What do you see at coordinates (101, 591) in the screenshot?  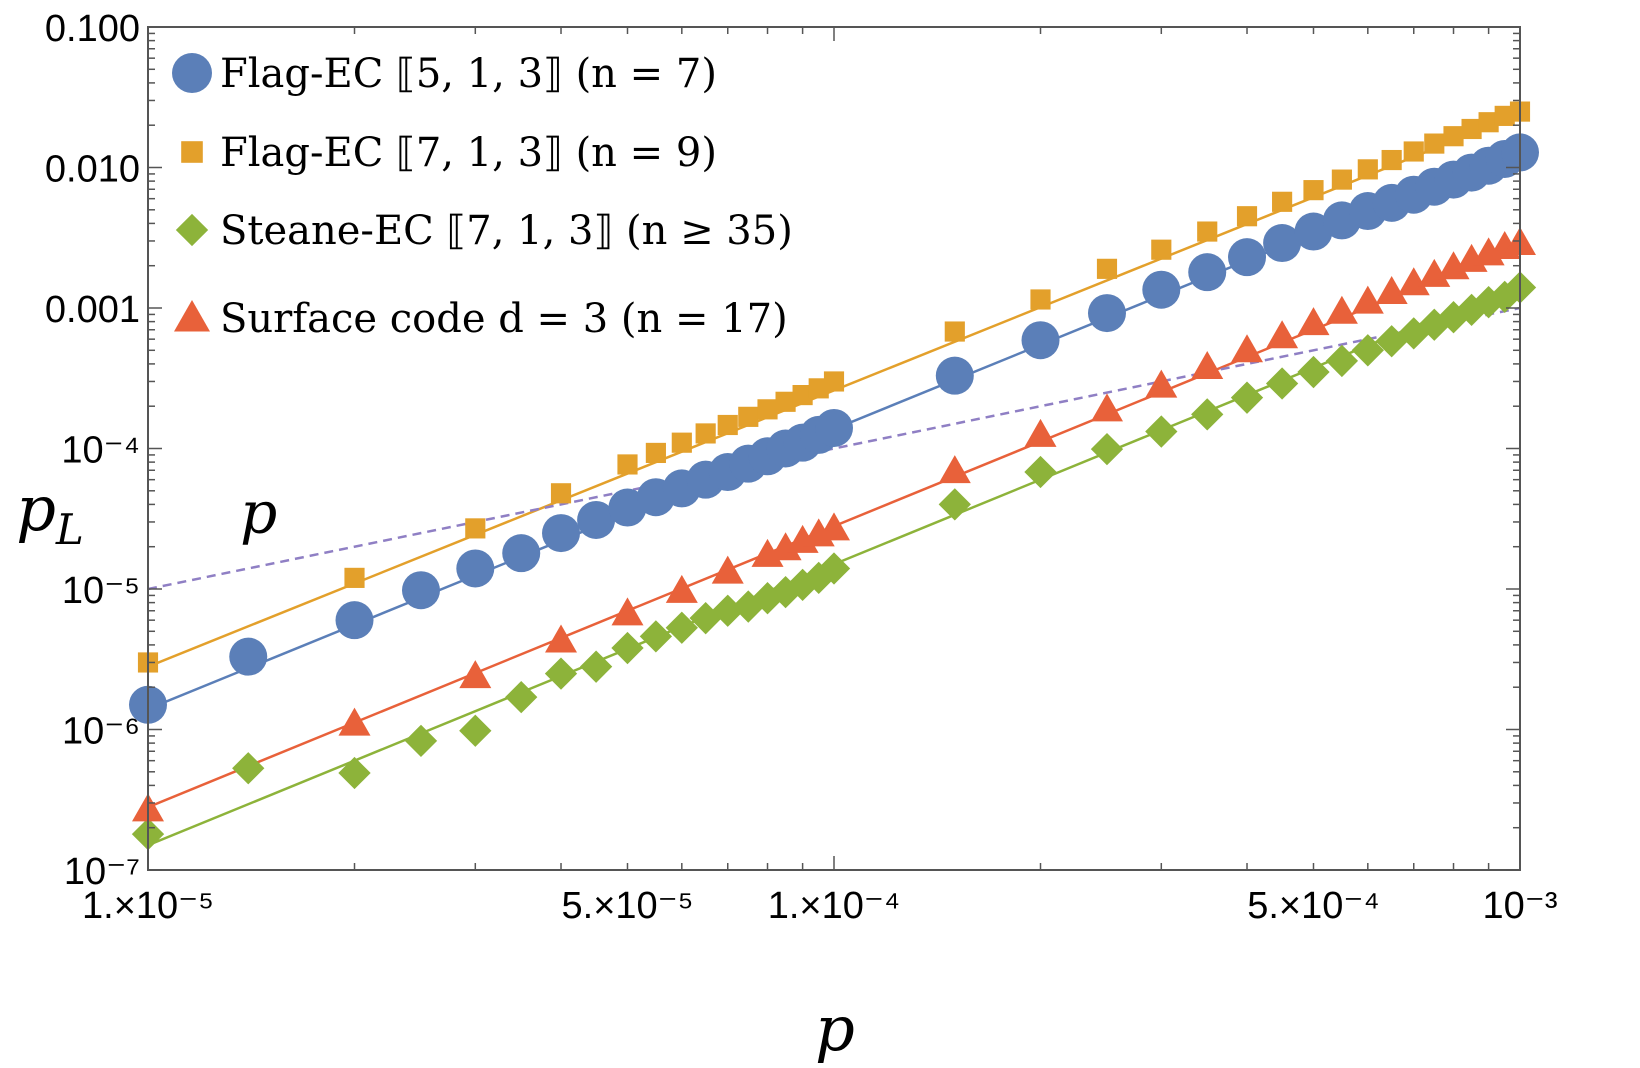 I see `y-tick-label: 10⁻⁵` at bounding box center [101, 591].